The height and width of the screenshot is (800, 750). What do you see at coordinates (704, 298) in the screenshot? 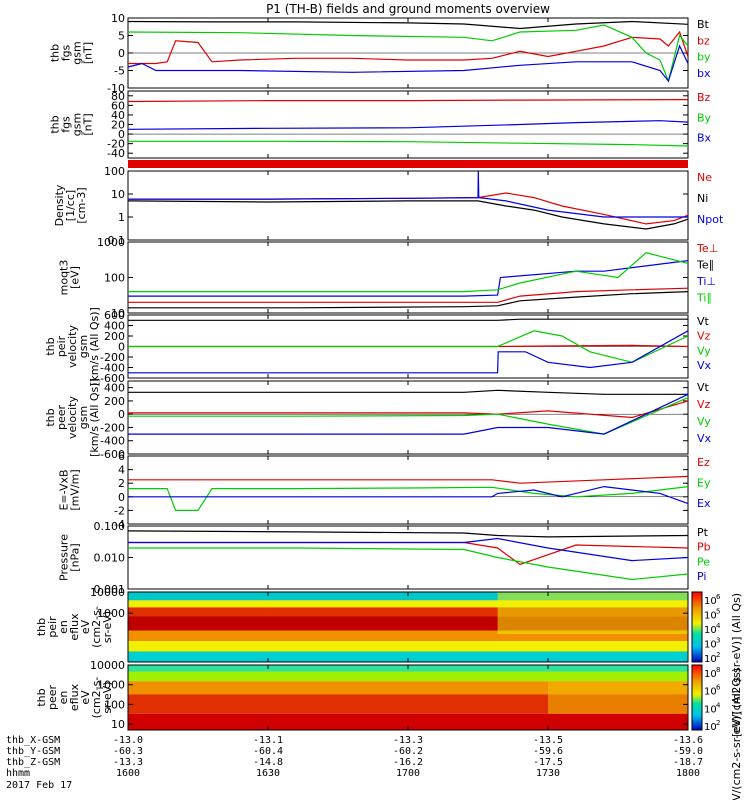
I see `legend-Ti∥: Ti∥` at bounding box center [704, 298].